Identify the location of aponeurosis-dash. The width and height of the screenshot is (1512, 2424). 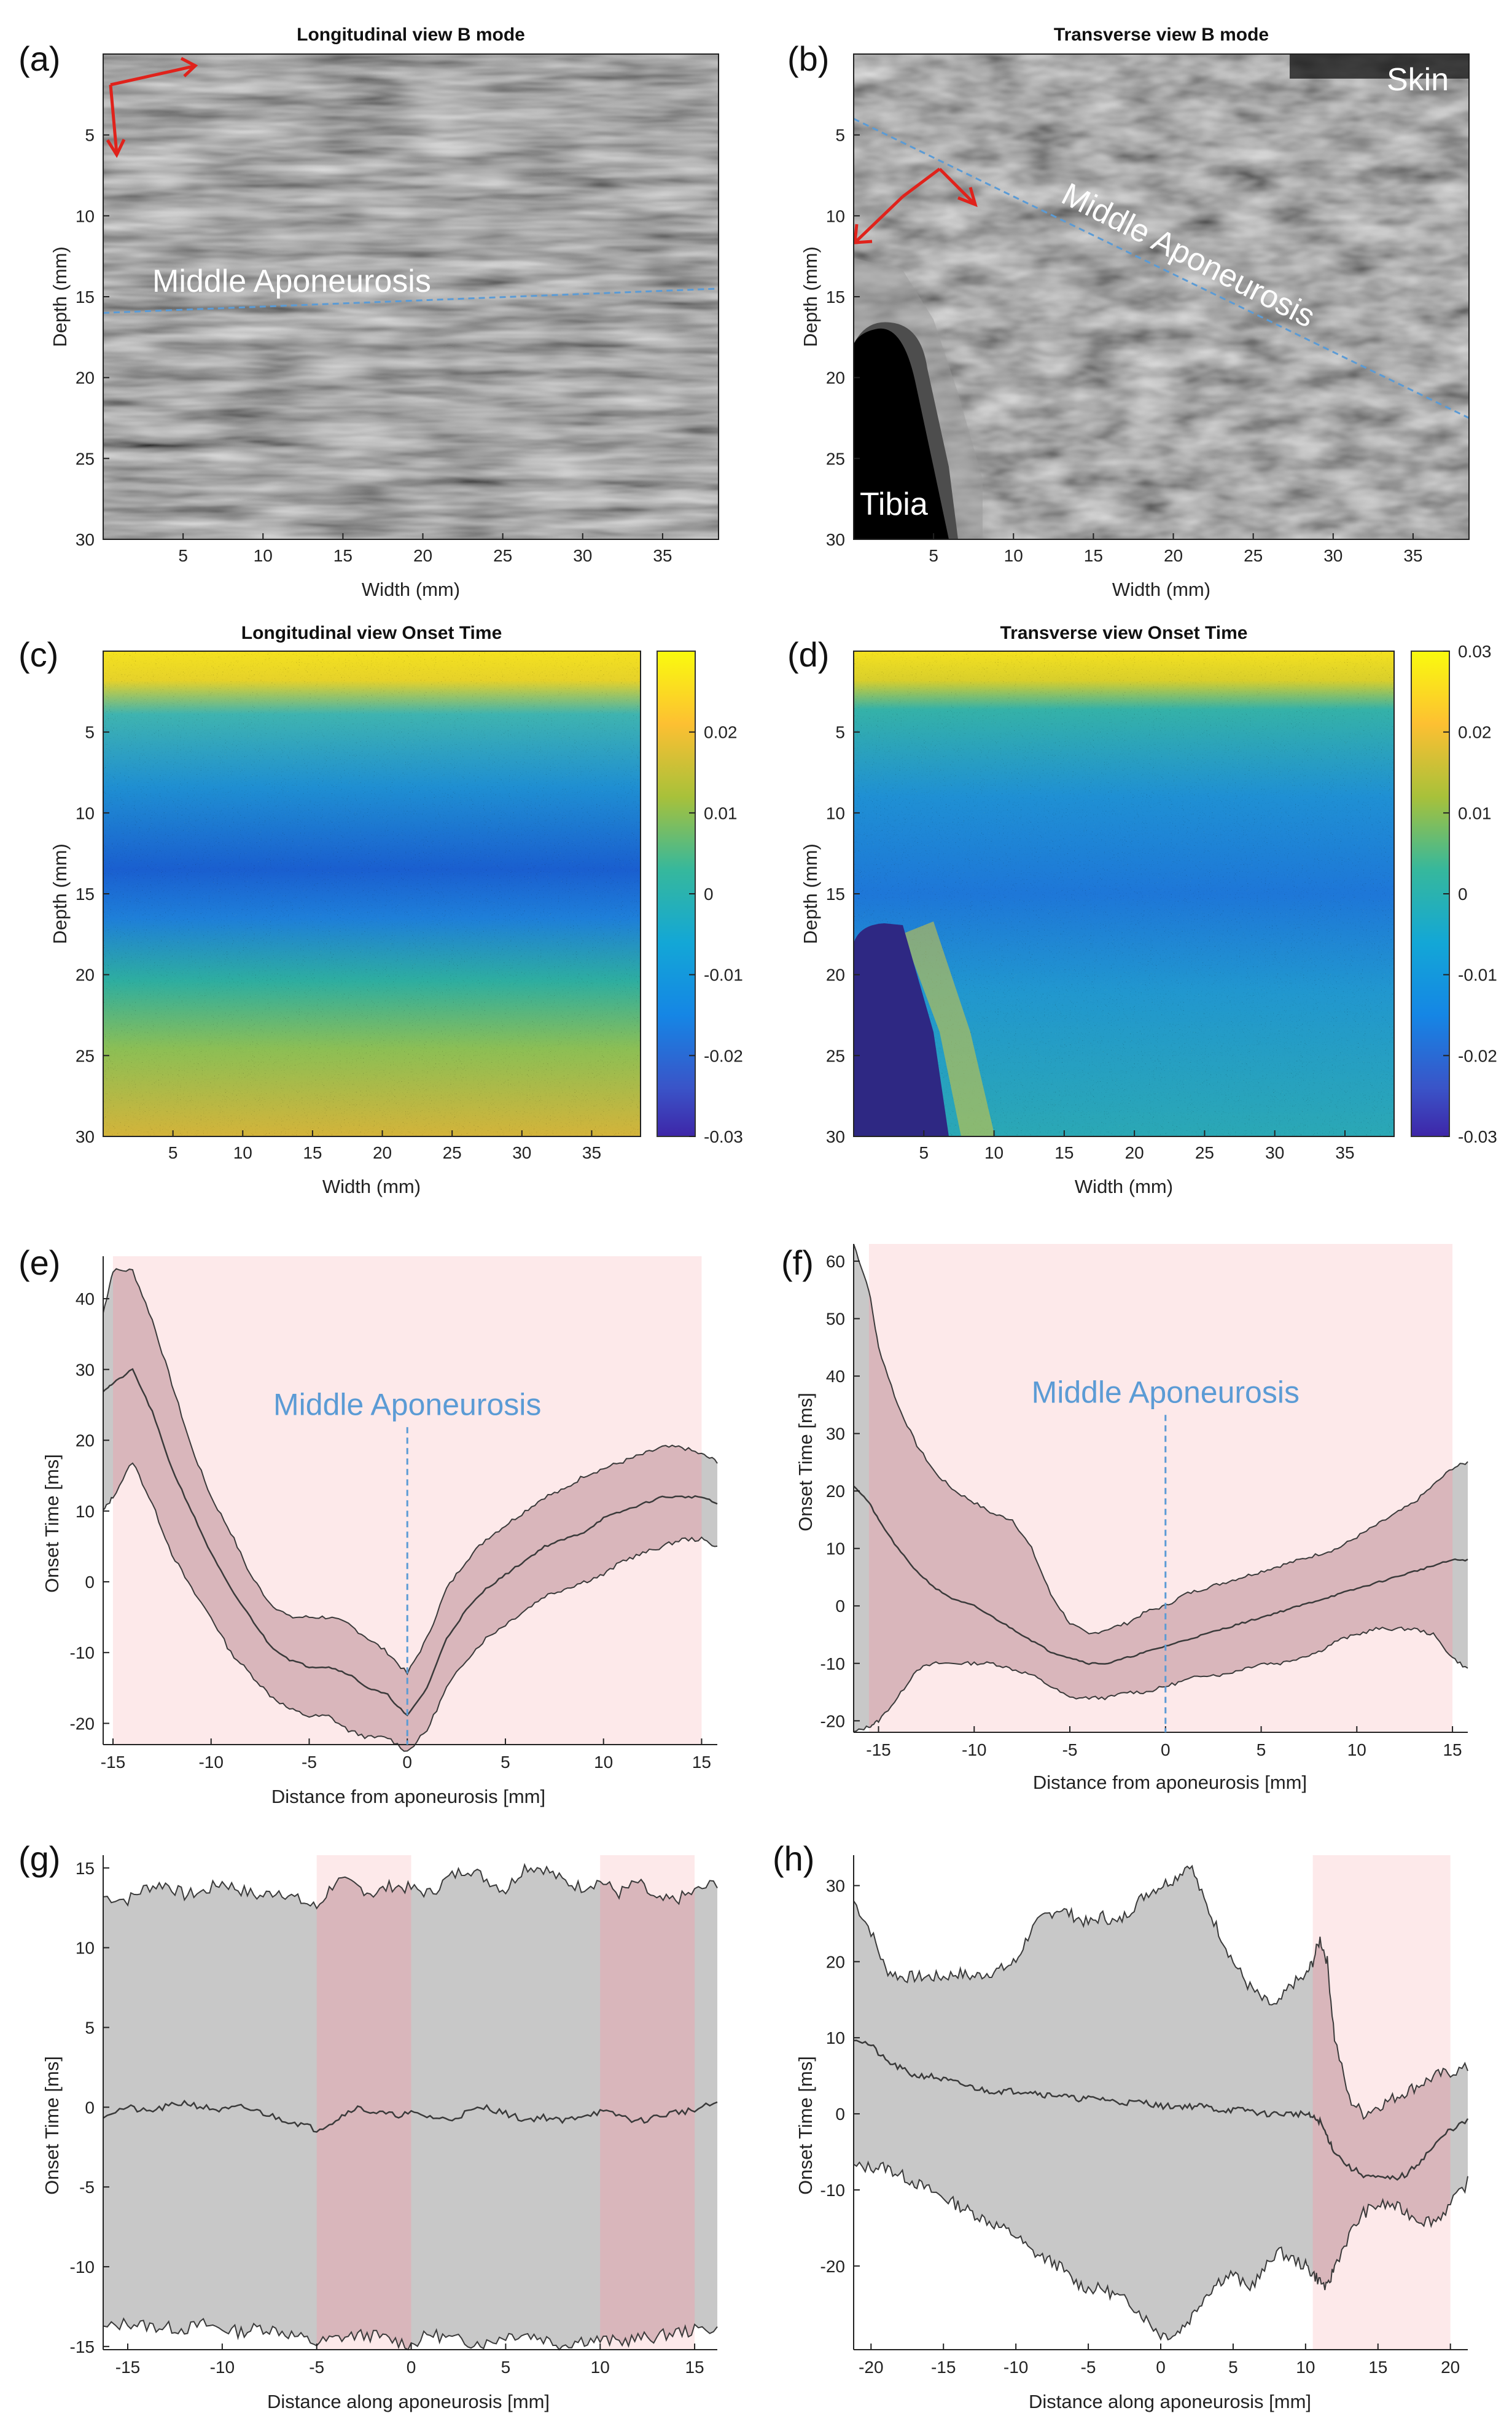
(411, 300).